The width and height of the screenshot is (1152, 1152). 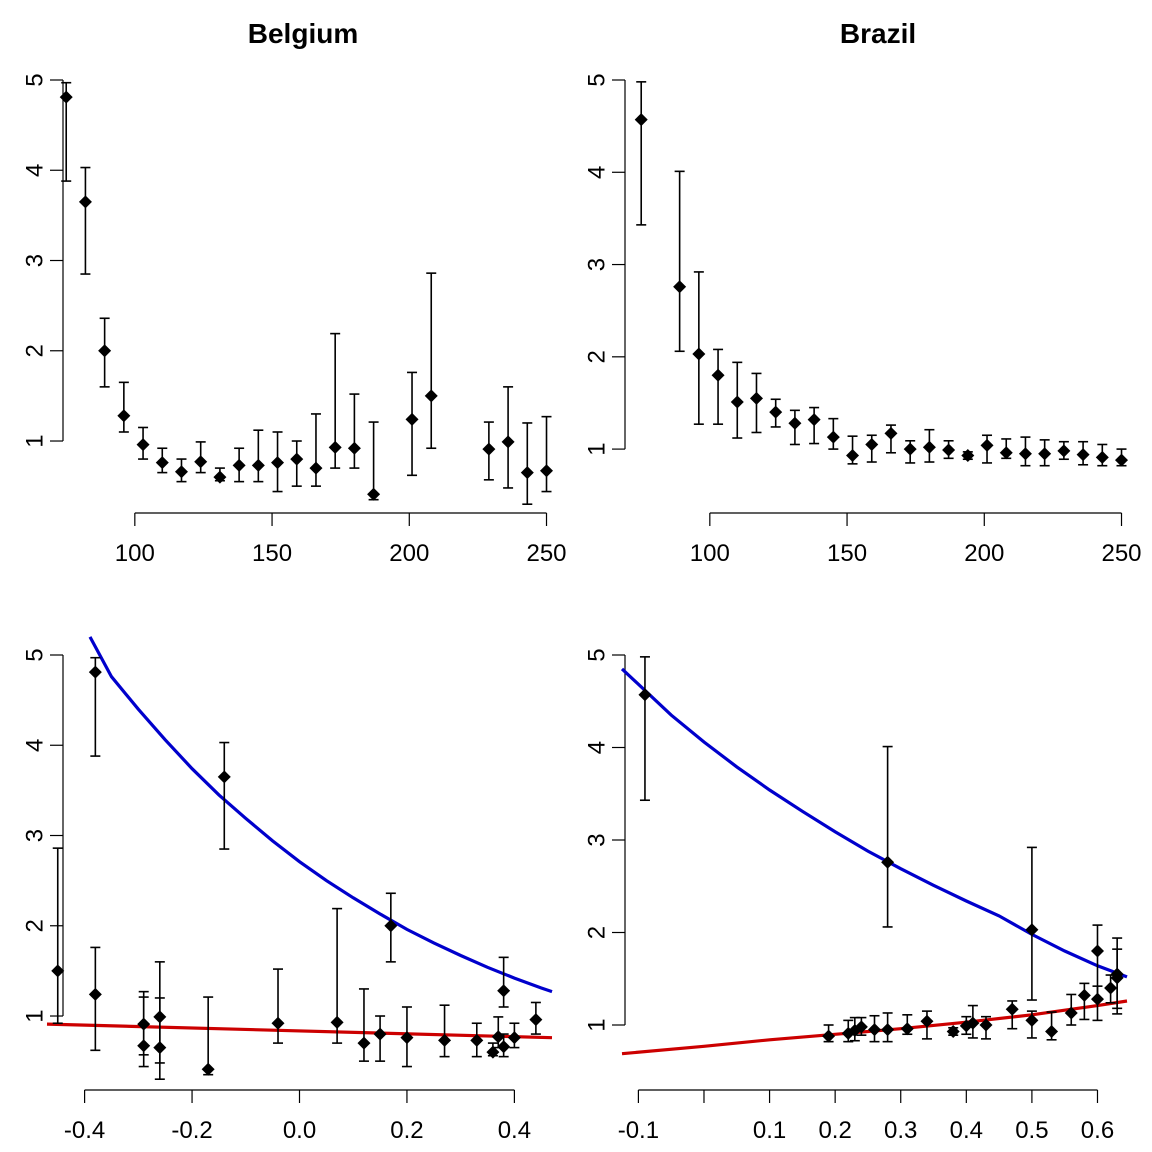 What do you see at coordinates (834, 1130) in the screenshot?
I see `x-tick-label: 0.2` at bounding box center [834, 1130].